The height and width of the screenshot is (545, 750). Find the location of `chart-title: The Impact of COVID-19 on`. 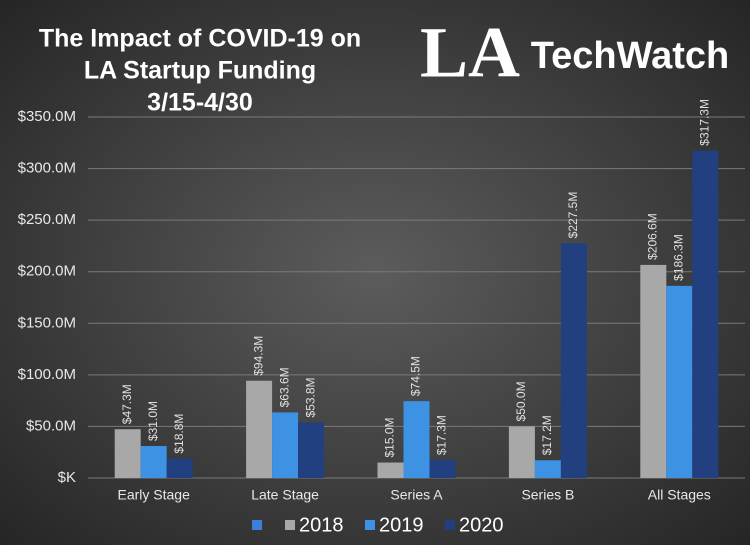

chart-title: The Impact of COVID-19 on is located at coordinates (200, 39).